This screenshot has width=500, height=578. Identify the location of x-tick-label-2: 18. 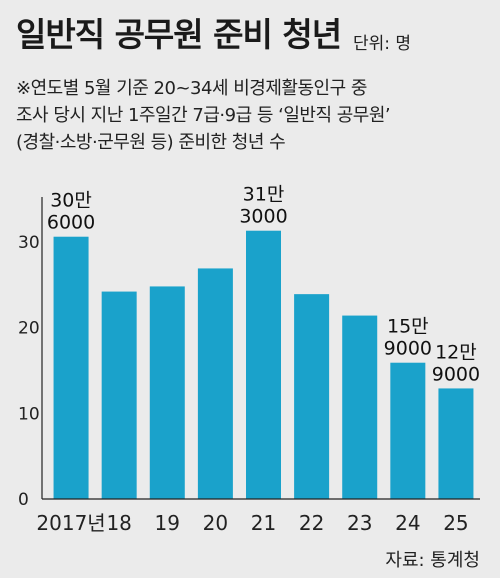
(118, 523).